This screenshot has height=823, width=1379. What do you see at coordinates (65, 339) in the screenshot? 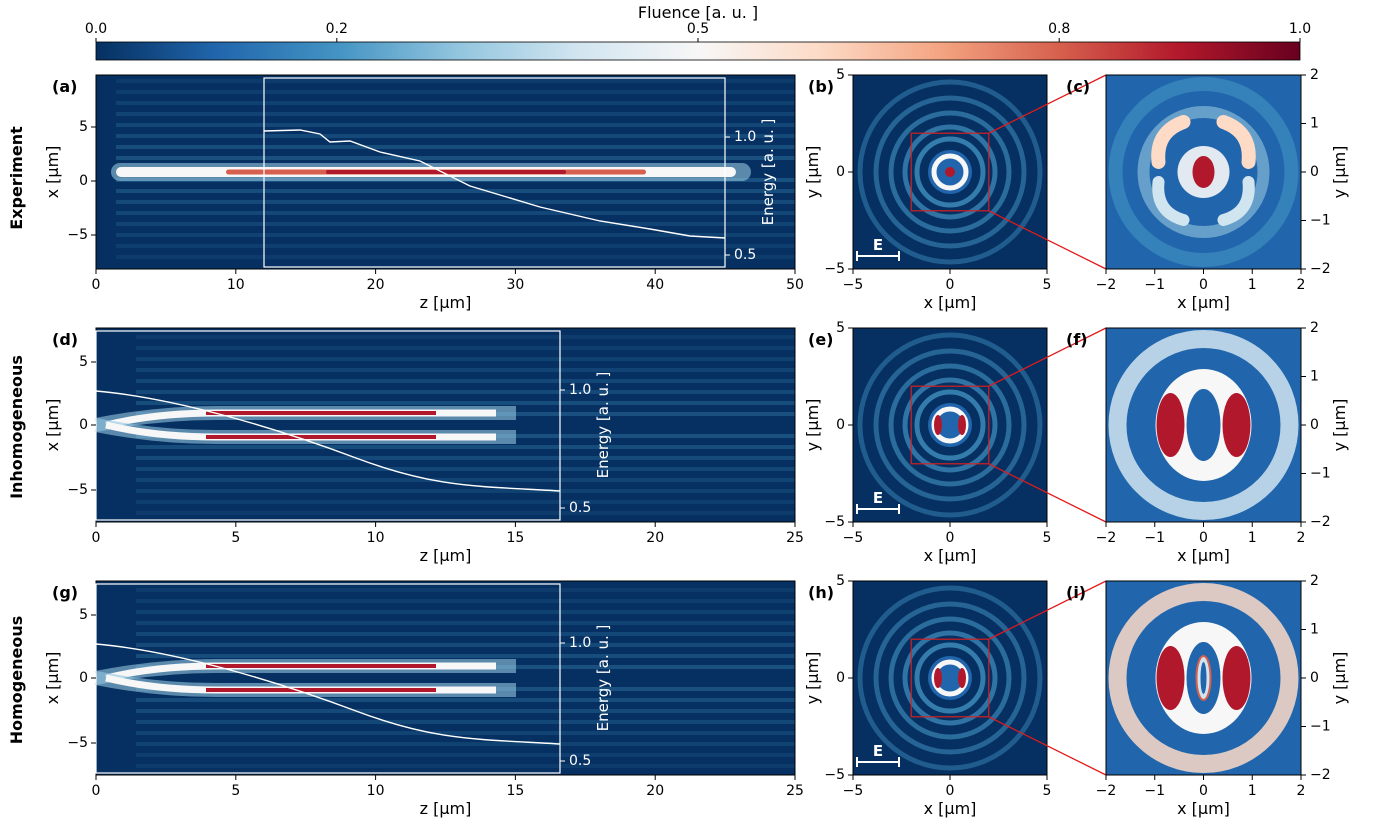
I see `panel-label: (d)` at bounding box center [65, 339].